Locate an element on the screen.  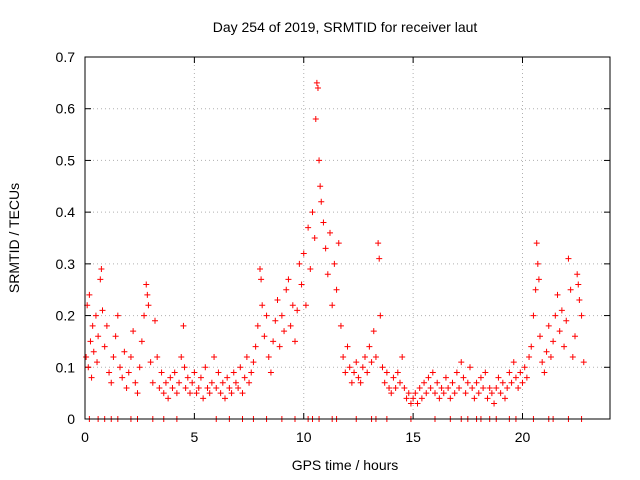
x-tick-label: 20 is located at coordinates (523, 437).